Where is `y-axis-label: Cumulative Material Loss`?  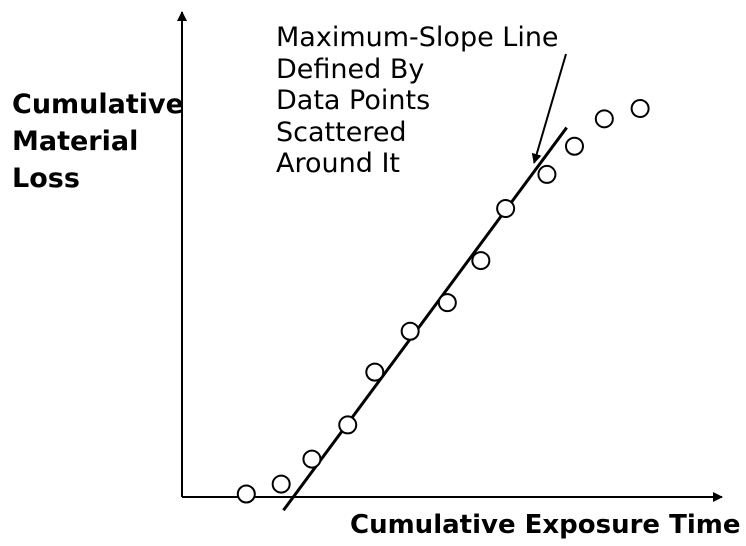 y-axis-label: Cumulative Material Loss is located at coordinates (98, 141).